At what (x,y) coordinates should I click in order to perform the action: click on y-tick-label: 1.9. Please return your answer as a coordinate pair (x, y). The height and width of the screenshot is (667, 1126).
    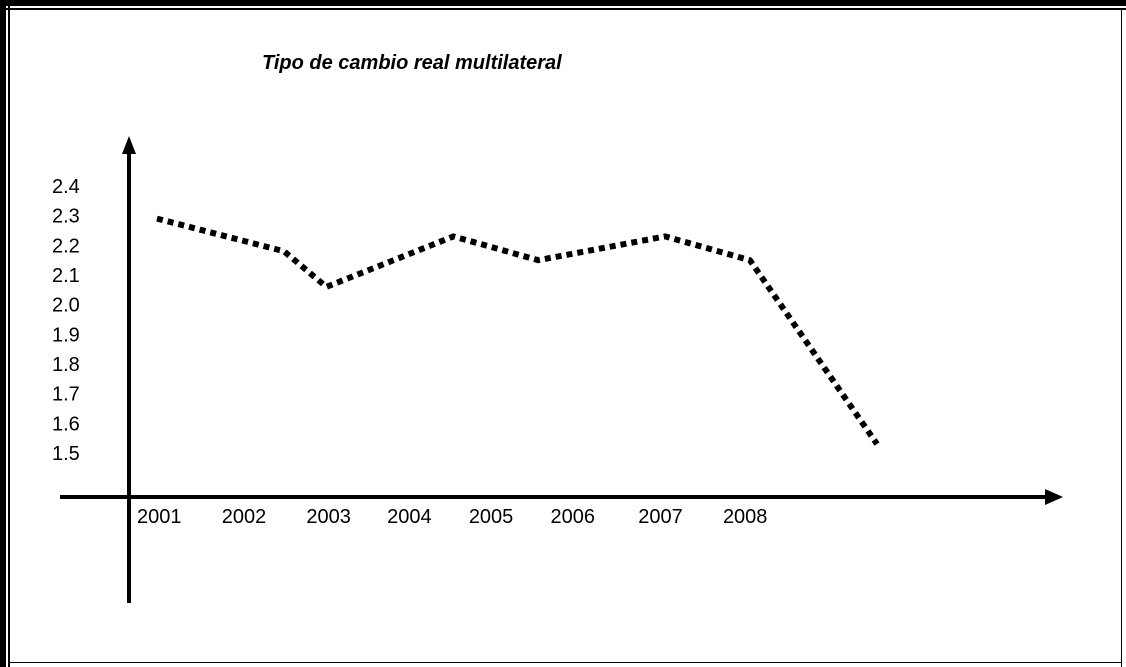
    Looking at the image, I should click on (66, 335).